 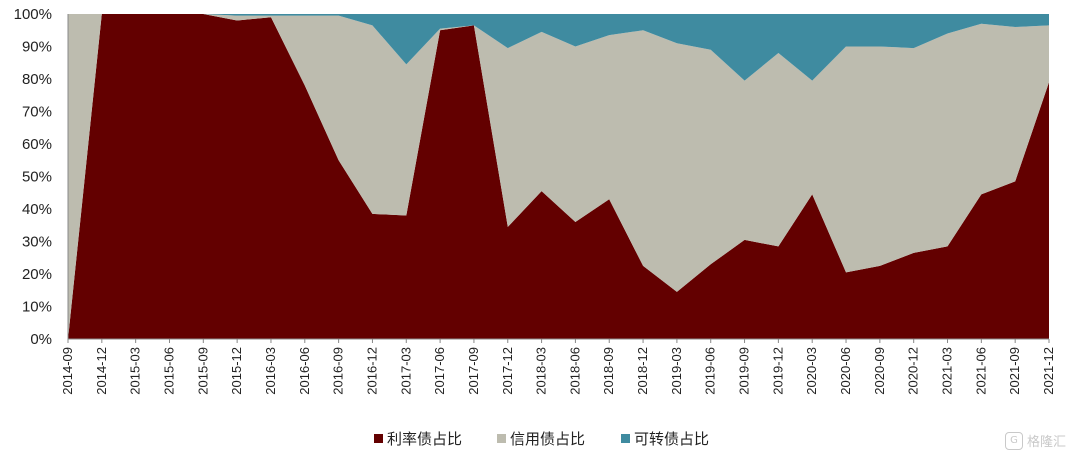 What do you see at coordinates (710, 371) in the screenshot?
I see `x-tick-label: 2019-06` at bounding box center [710, 371].